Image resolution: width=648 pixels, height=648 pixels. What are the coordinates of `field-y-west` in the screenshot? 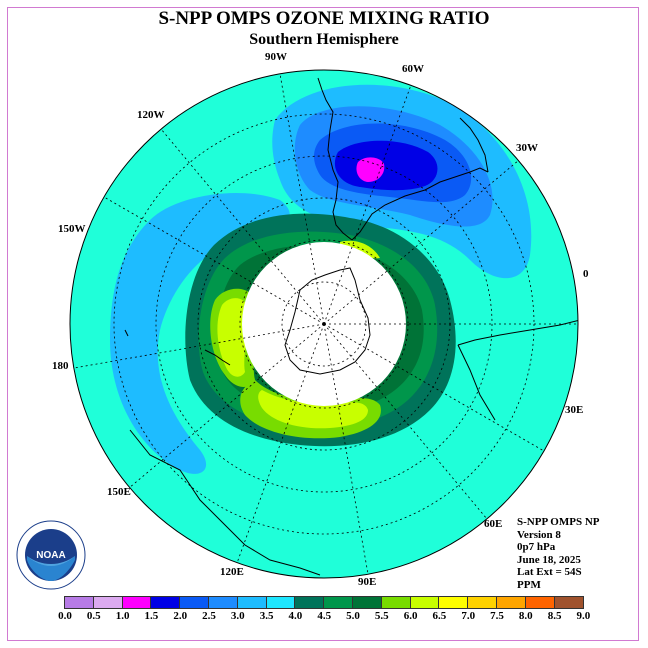 It's located at (233, 337).